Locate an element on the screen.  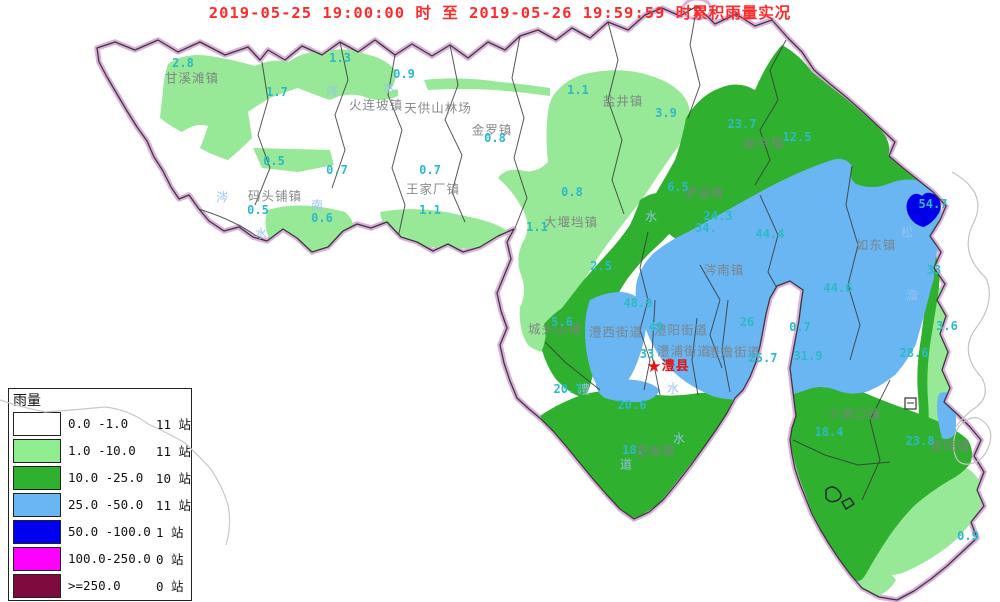
river-name-char: 道 is located at coordinates (626, 464).